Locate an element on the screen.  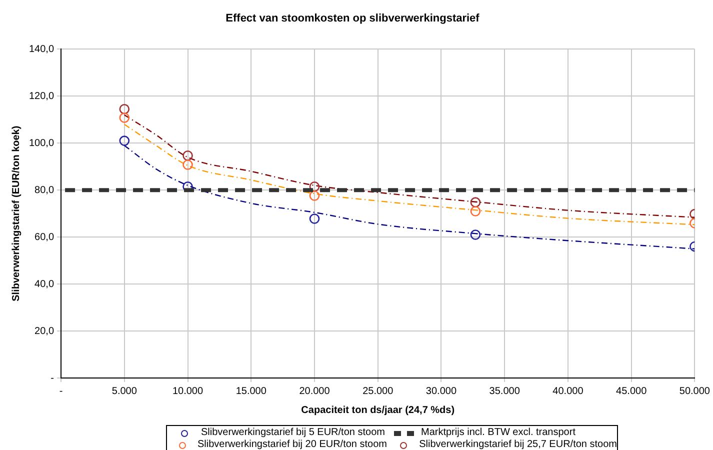
x-tick-label: 50.000 is located at coordinates (694, 391).